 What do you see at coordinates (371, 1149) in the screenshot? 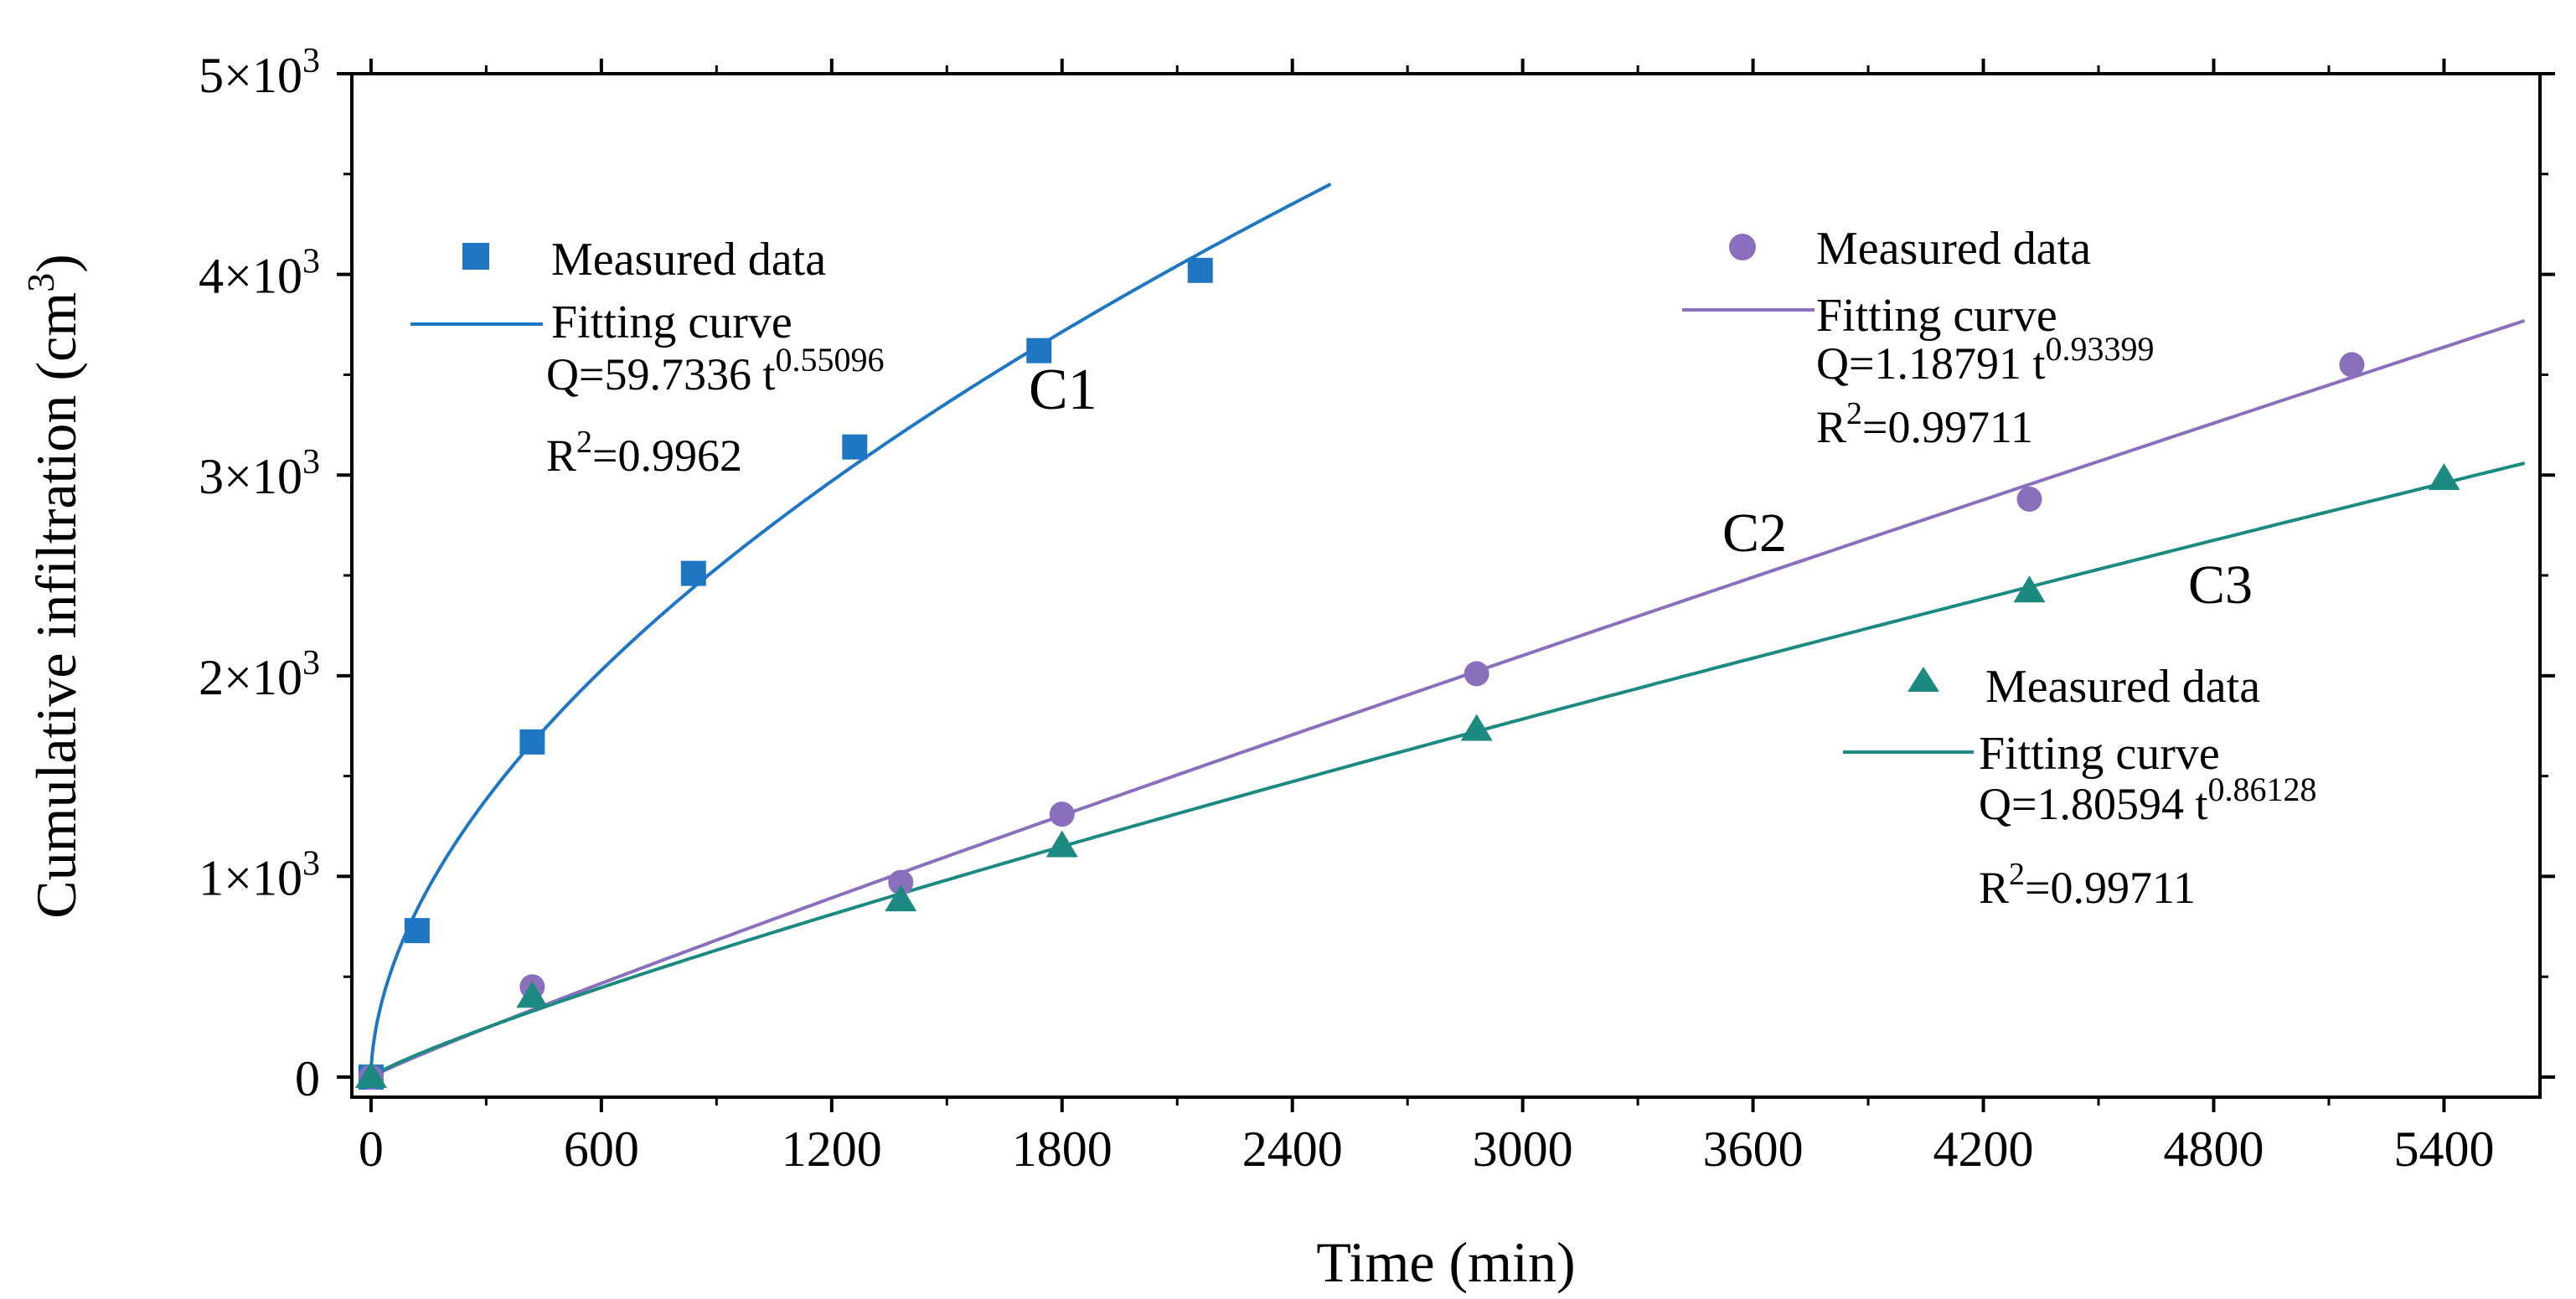
I see `x-tick-label: 0` at bounding box center [371, 1149].